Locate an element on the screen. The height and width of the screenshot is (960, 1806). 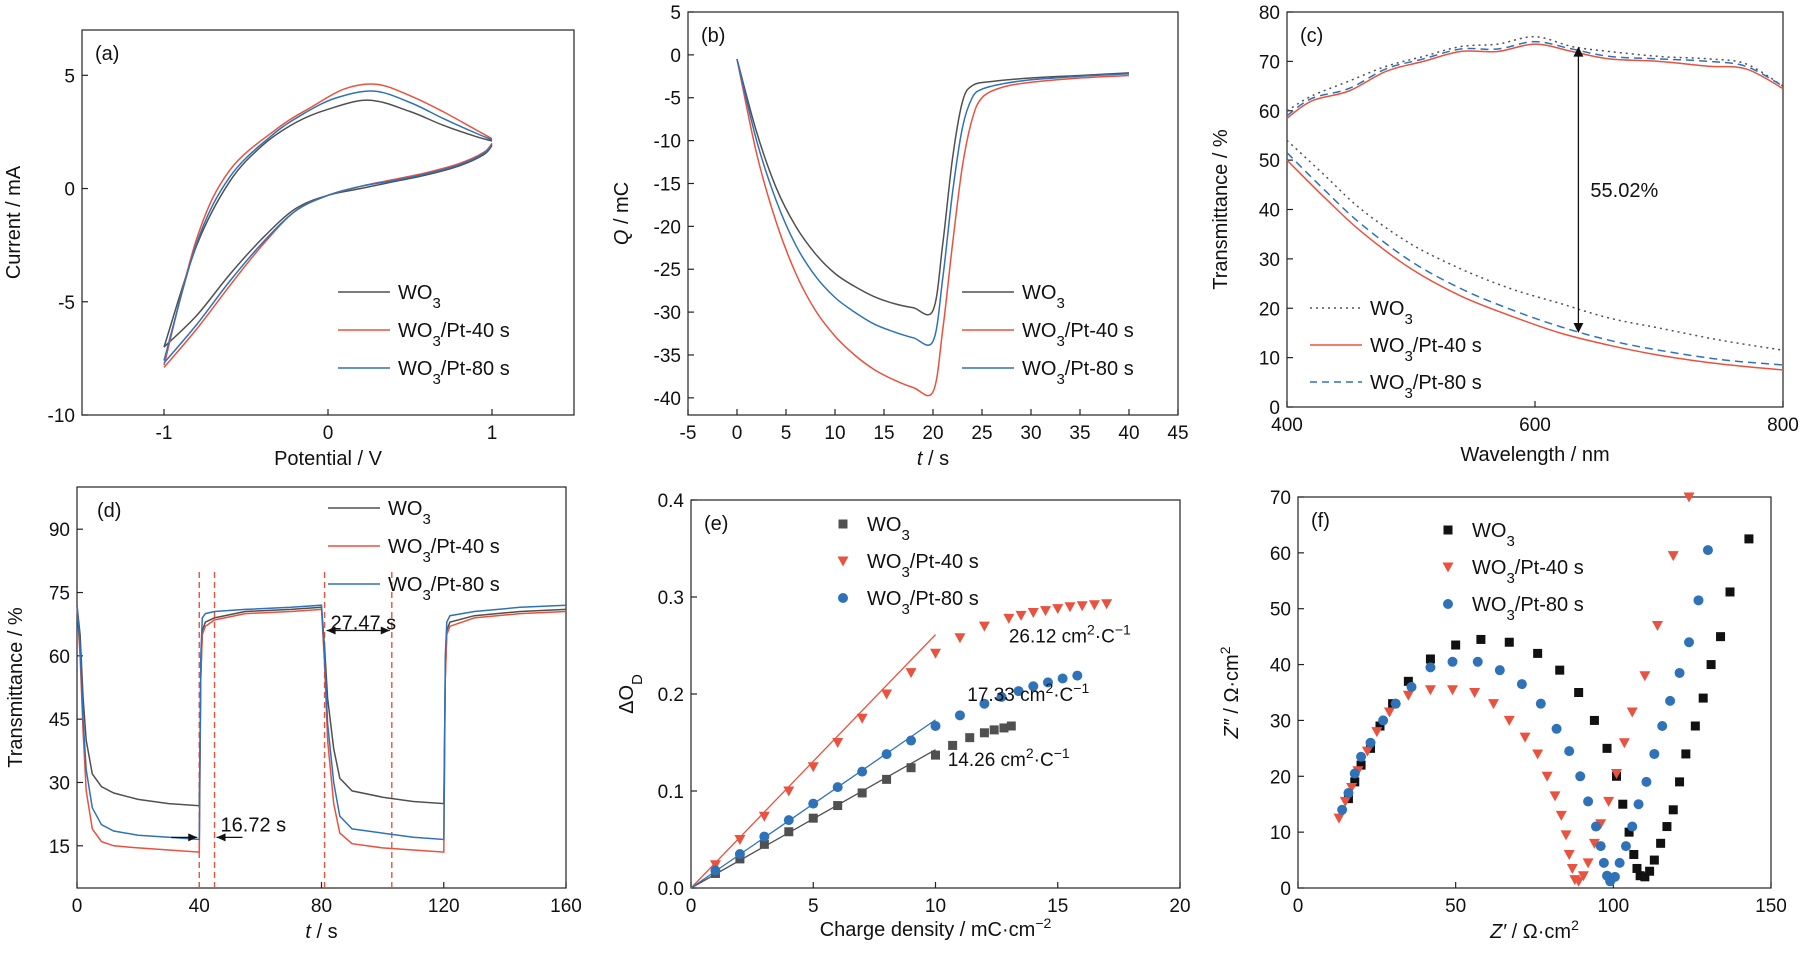
series-wo3-bleached is located at coordinates (1535, 73).